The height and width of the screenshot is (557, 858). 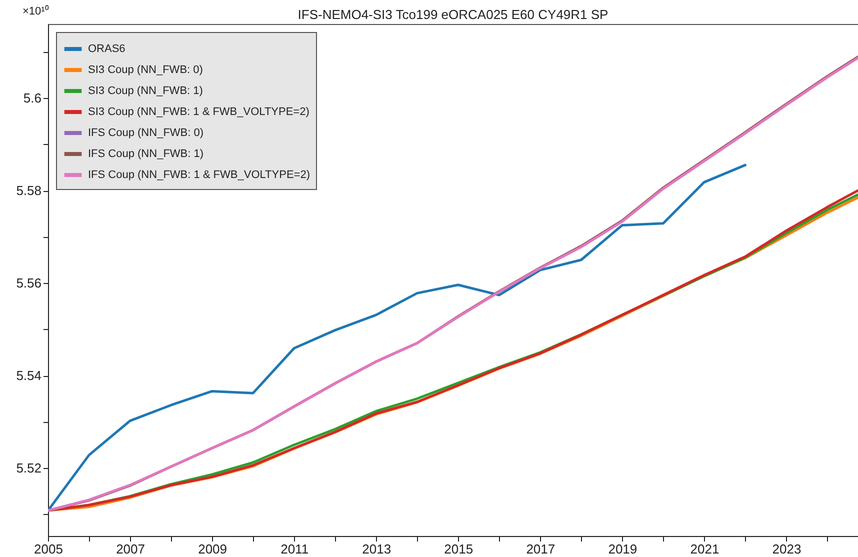 I want to click on x-tick-label: 2023, so click(x=787, y=549).